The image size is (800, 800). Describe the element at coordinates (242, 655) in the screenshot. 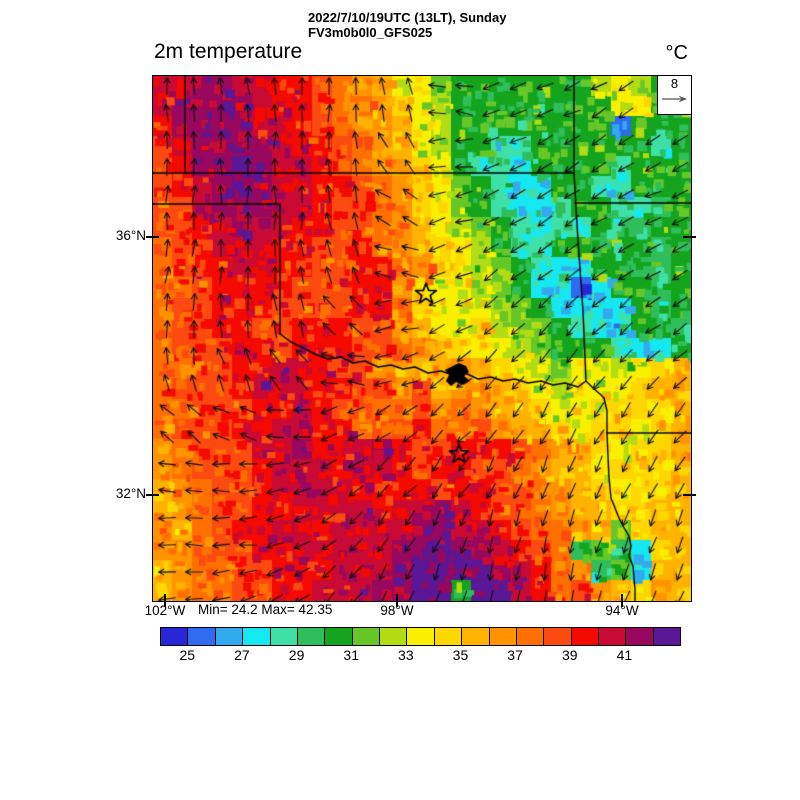

I see `colorbar-tick-label: 27` at that location.